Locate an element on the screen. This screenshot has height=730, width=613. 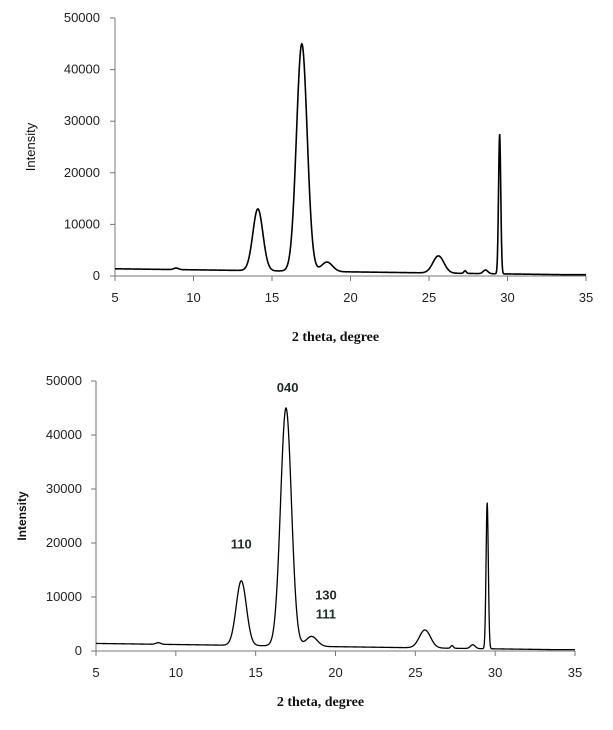
peak-label-130: 130 is located at coordinates (326, 595).